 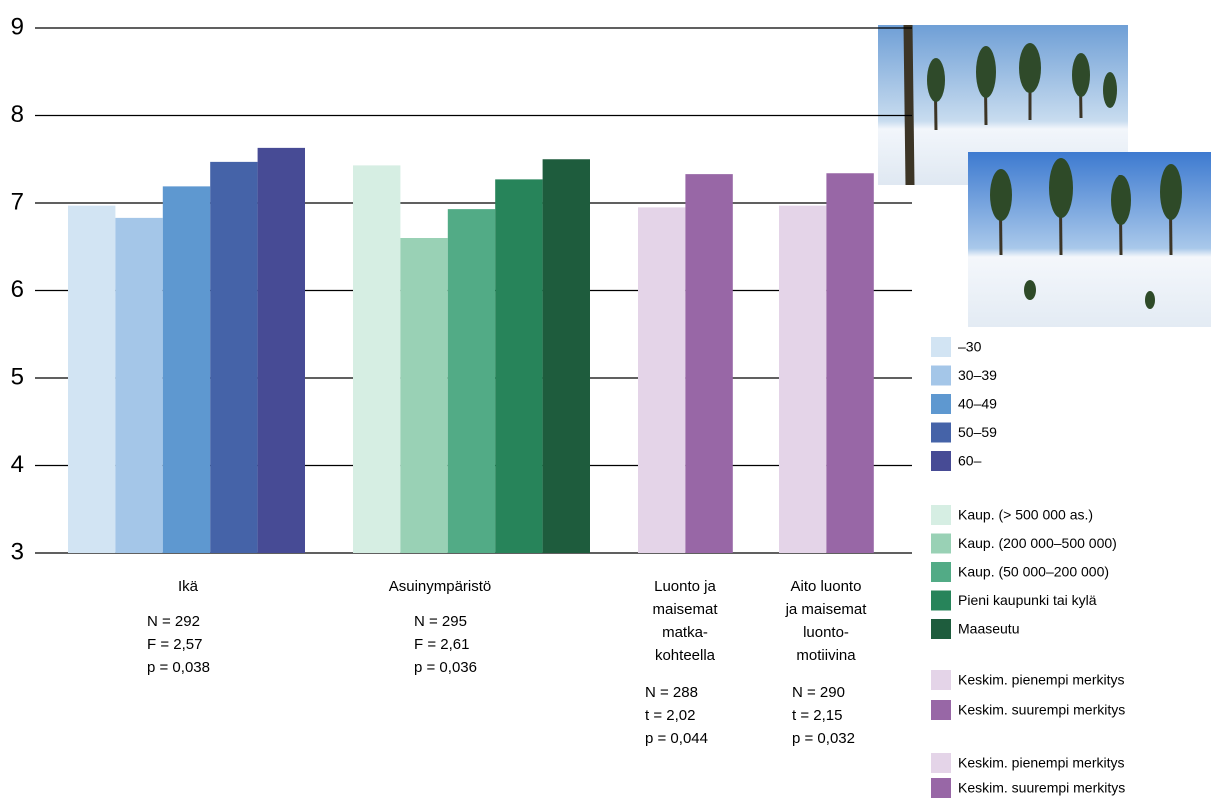 What do you see at coordinates (440, 621) in the screenshot?
I see `group-stats: N = 295` at bounding box center [440, 621].